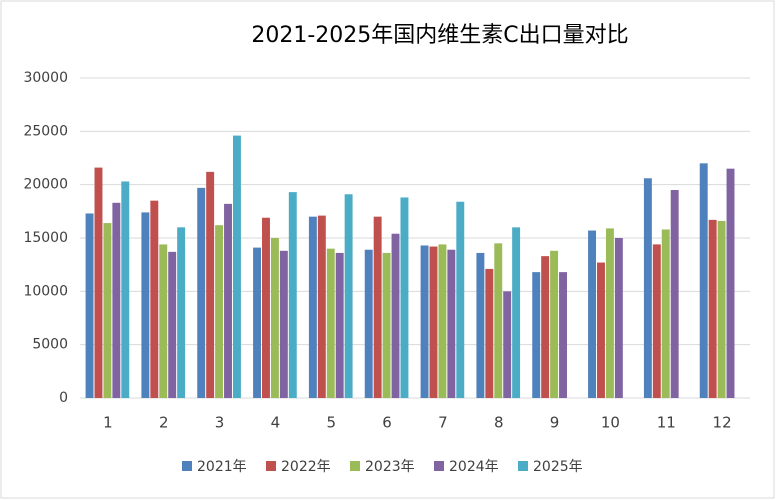 The height and width of the screenshot is (500, 776). Describe the element at coordinates (666, 423) in the screenshot. I see `x-tick-label: 11` at that location.